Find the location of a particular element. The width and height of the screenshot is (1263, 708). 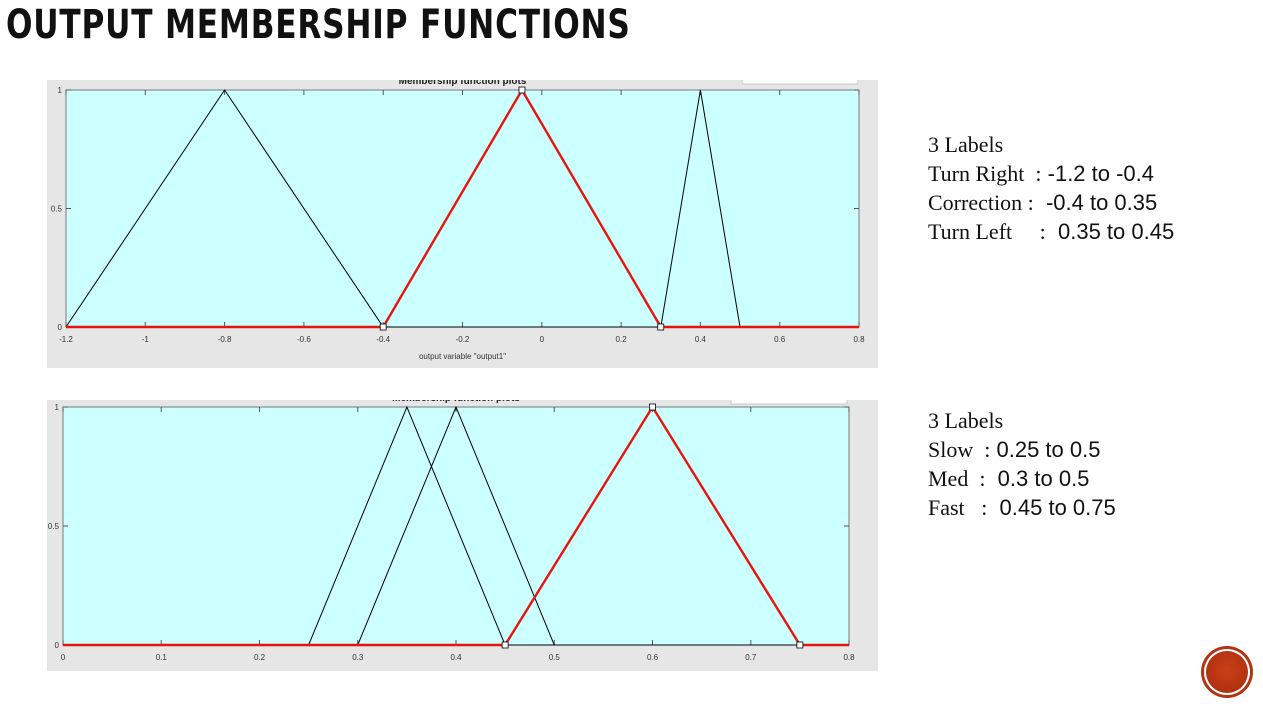

x-tick-label: -0.2 is located at coordinates (463, 339).